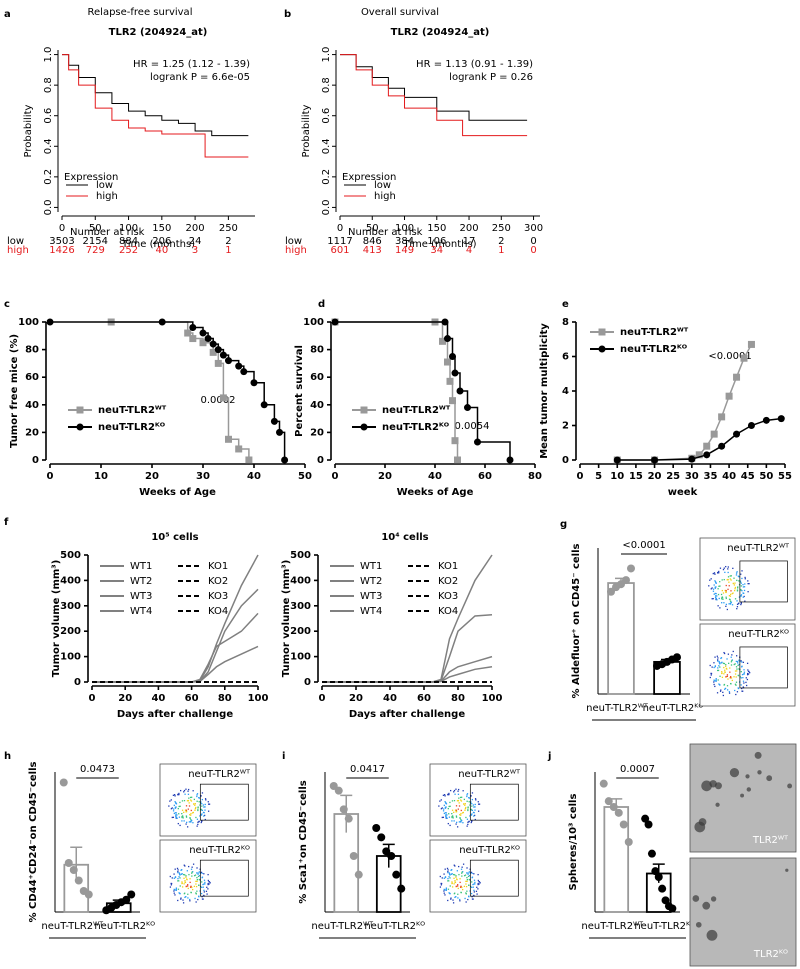 The width and height of the screenshot is (800, 969). Describe the element at coordinates (382, 185) in the screenshot. I see `legend-label: low` at that location.